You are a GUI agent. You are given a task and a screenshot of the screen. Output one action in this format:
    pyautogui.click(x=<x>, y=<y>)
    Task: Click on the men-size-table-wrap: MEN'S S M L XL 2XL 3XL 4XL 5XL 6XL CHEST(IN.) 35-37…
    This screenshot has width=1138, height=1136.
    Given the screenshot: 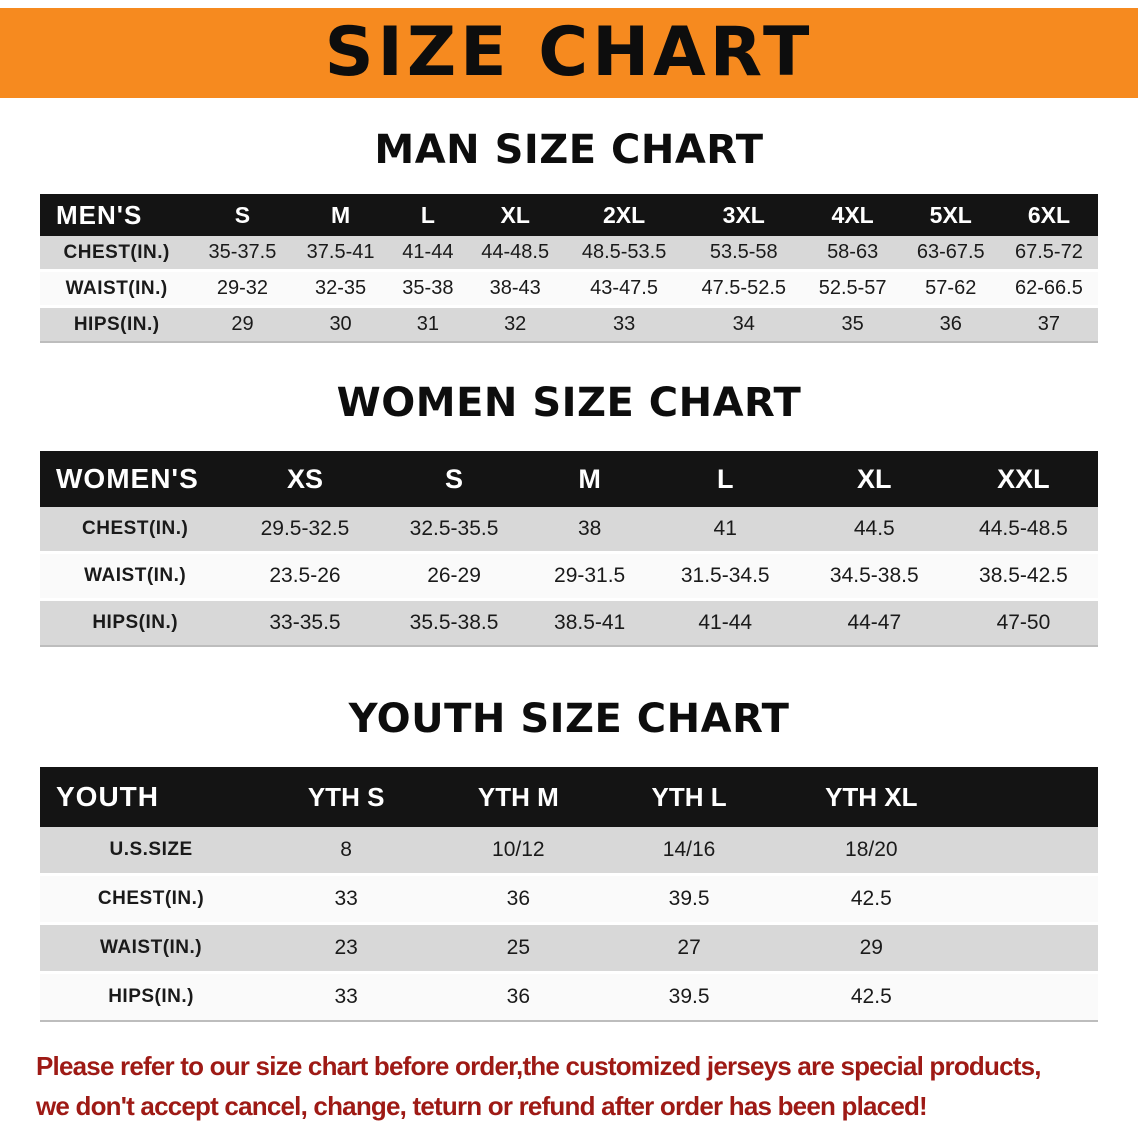 What is the action you would take?
    pyautogui.click(x=569, y=268)
    